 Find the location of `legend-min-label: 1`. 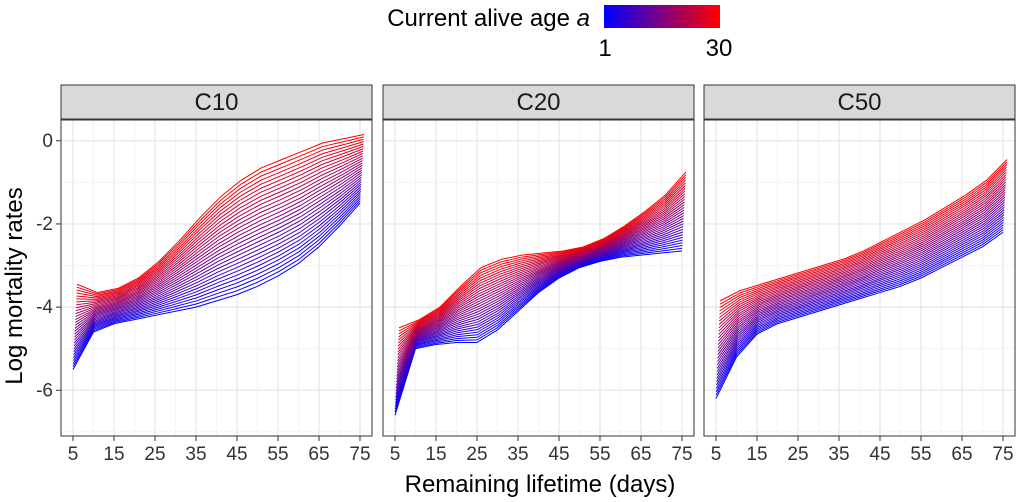

legend-min-label: 1 is located at coordinates (604, 48).